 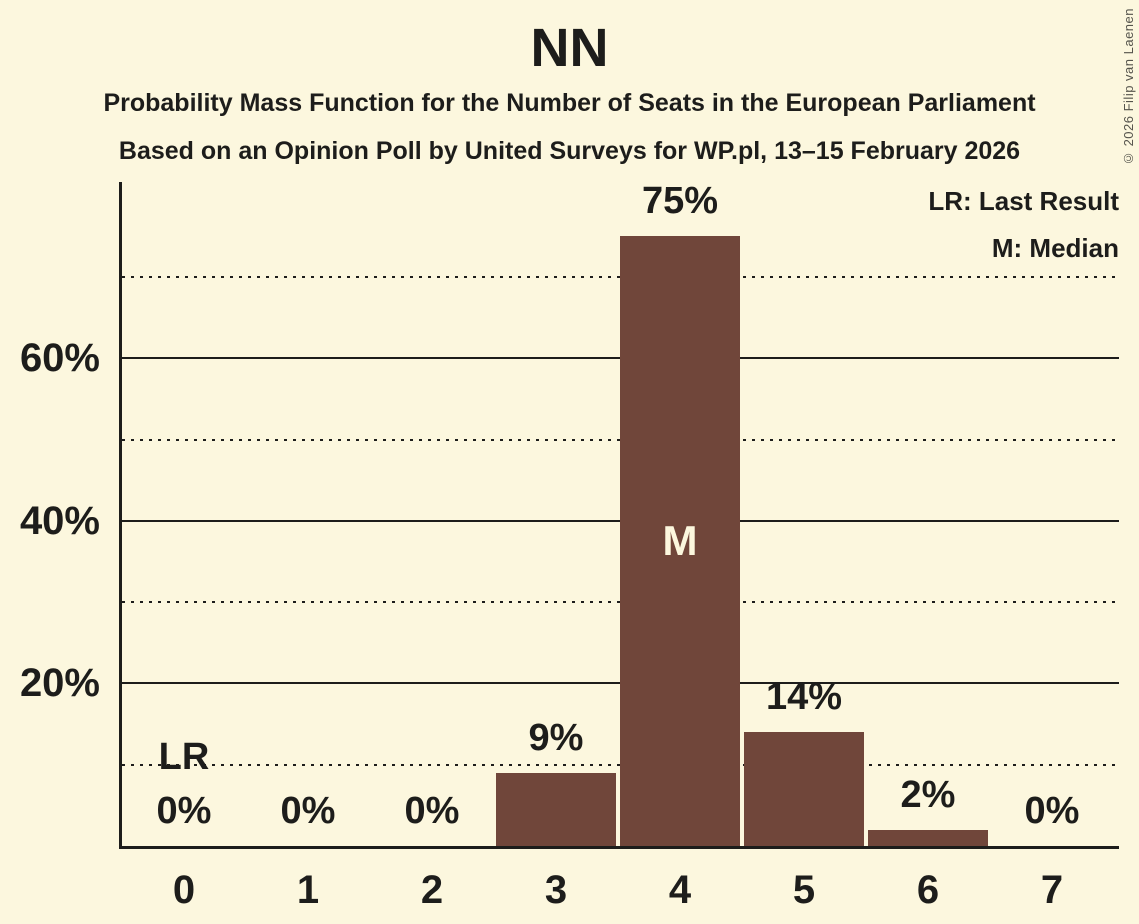 What do you see at coordinates (308, 811) in the screenshot?
I see `value-label-seats-1: 0%` at bounding box center [308, 811].